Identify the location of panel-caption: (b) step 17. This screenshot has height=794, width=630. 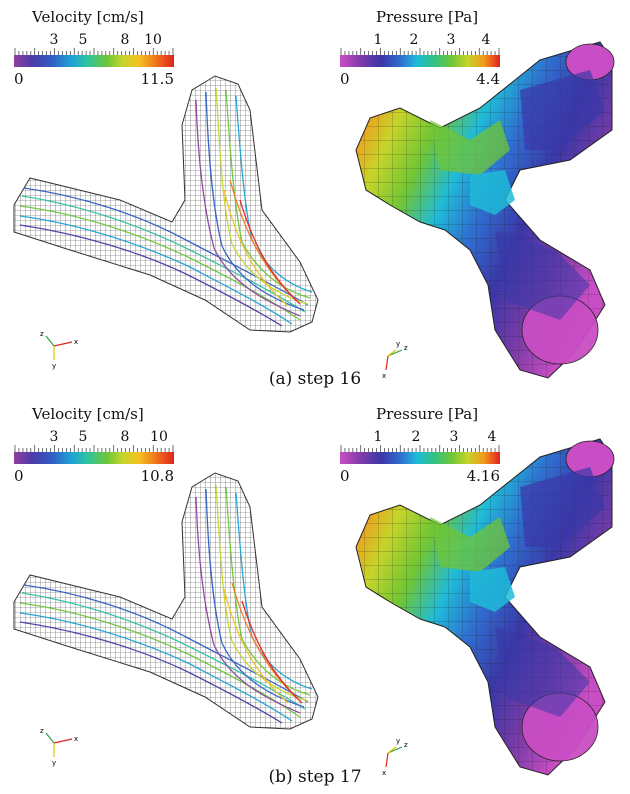
(315, 777).